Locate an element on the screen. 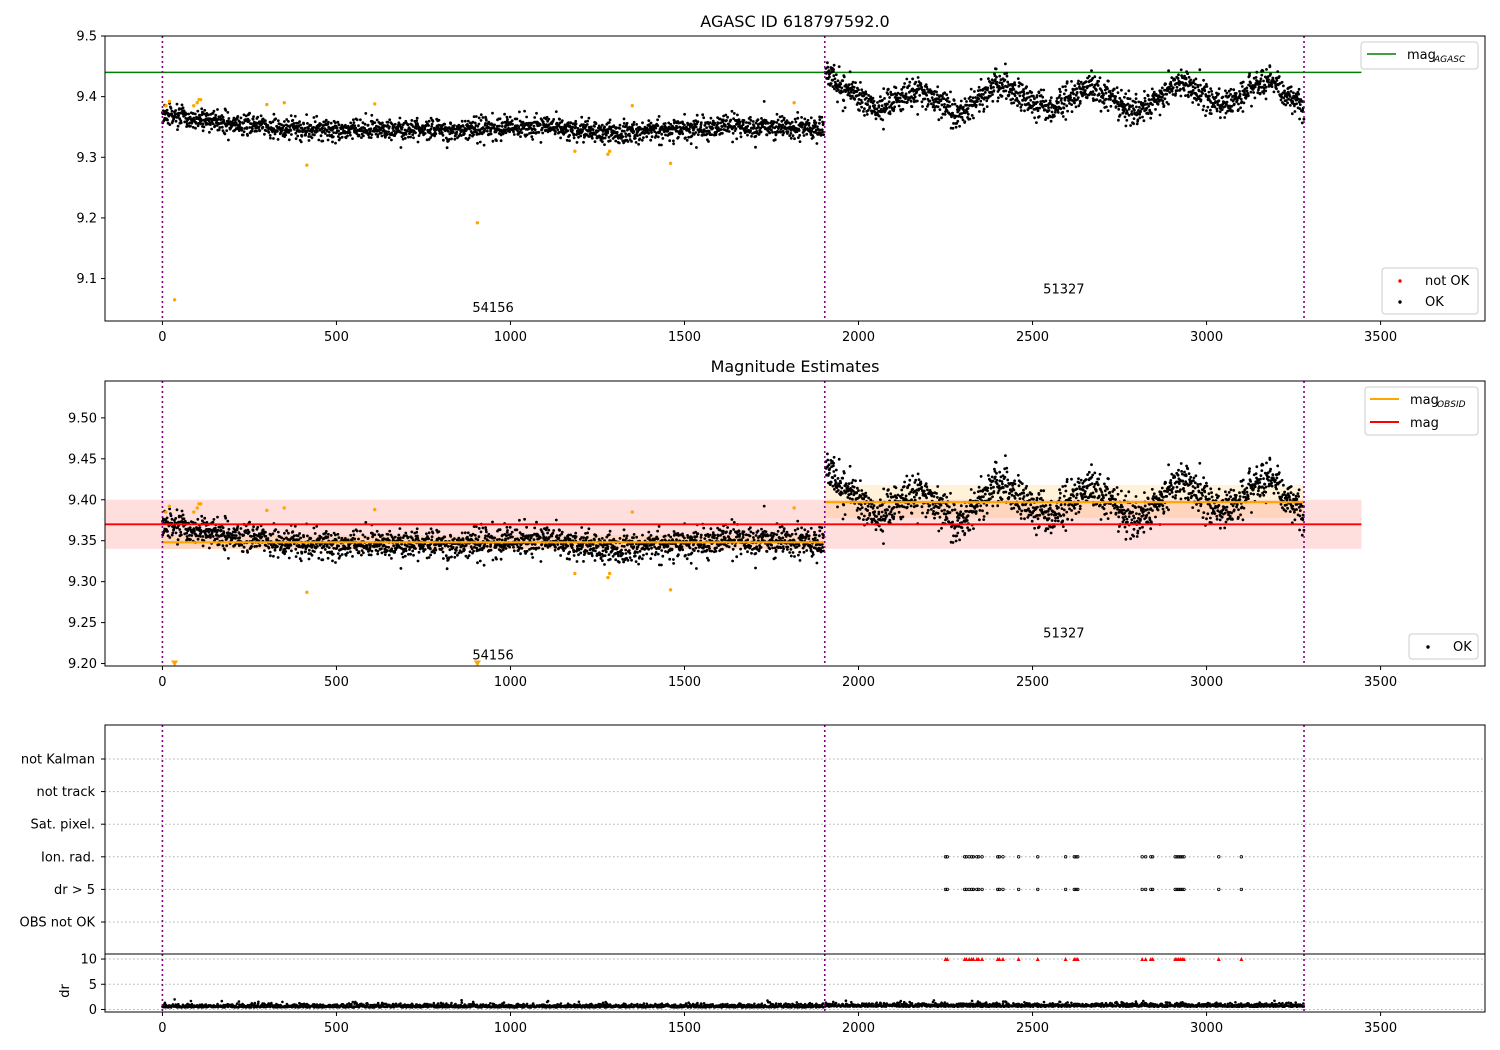 The height and width of the screenshot is (1050, 1500). outlier-point is located at coordinates (575, 151).